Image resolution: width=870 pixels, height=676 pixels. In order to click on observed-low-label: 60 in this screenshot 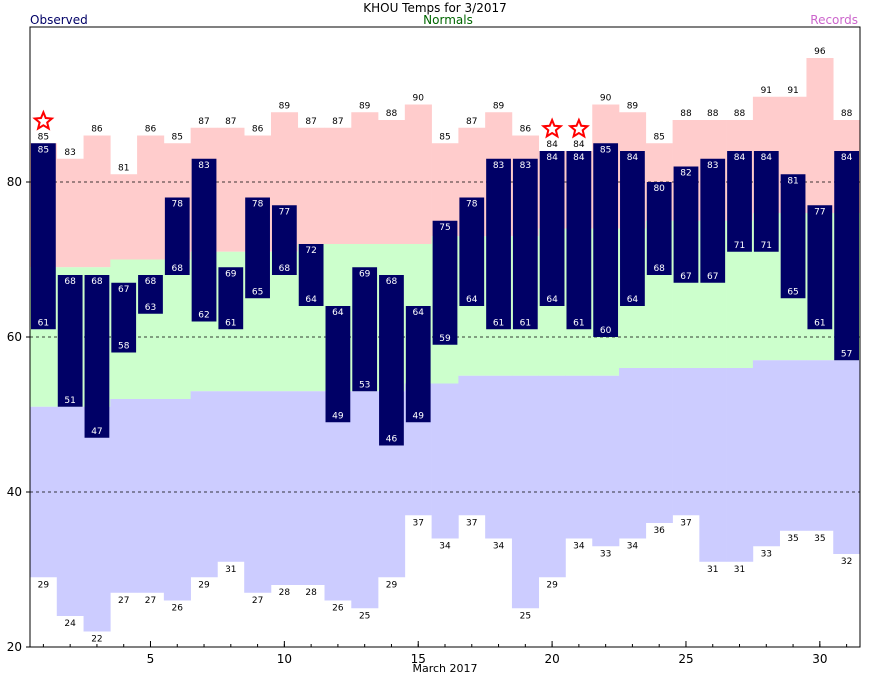, I will do `click(606, 331)`.